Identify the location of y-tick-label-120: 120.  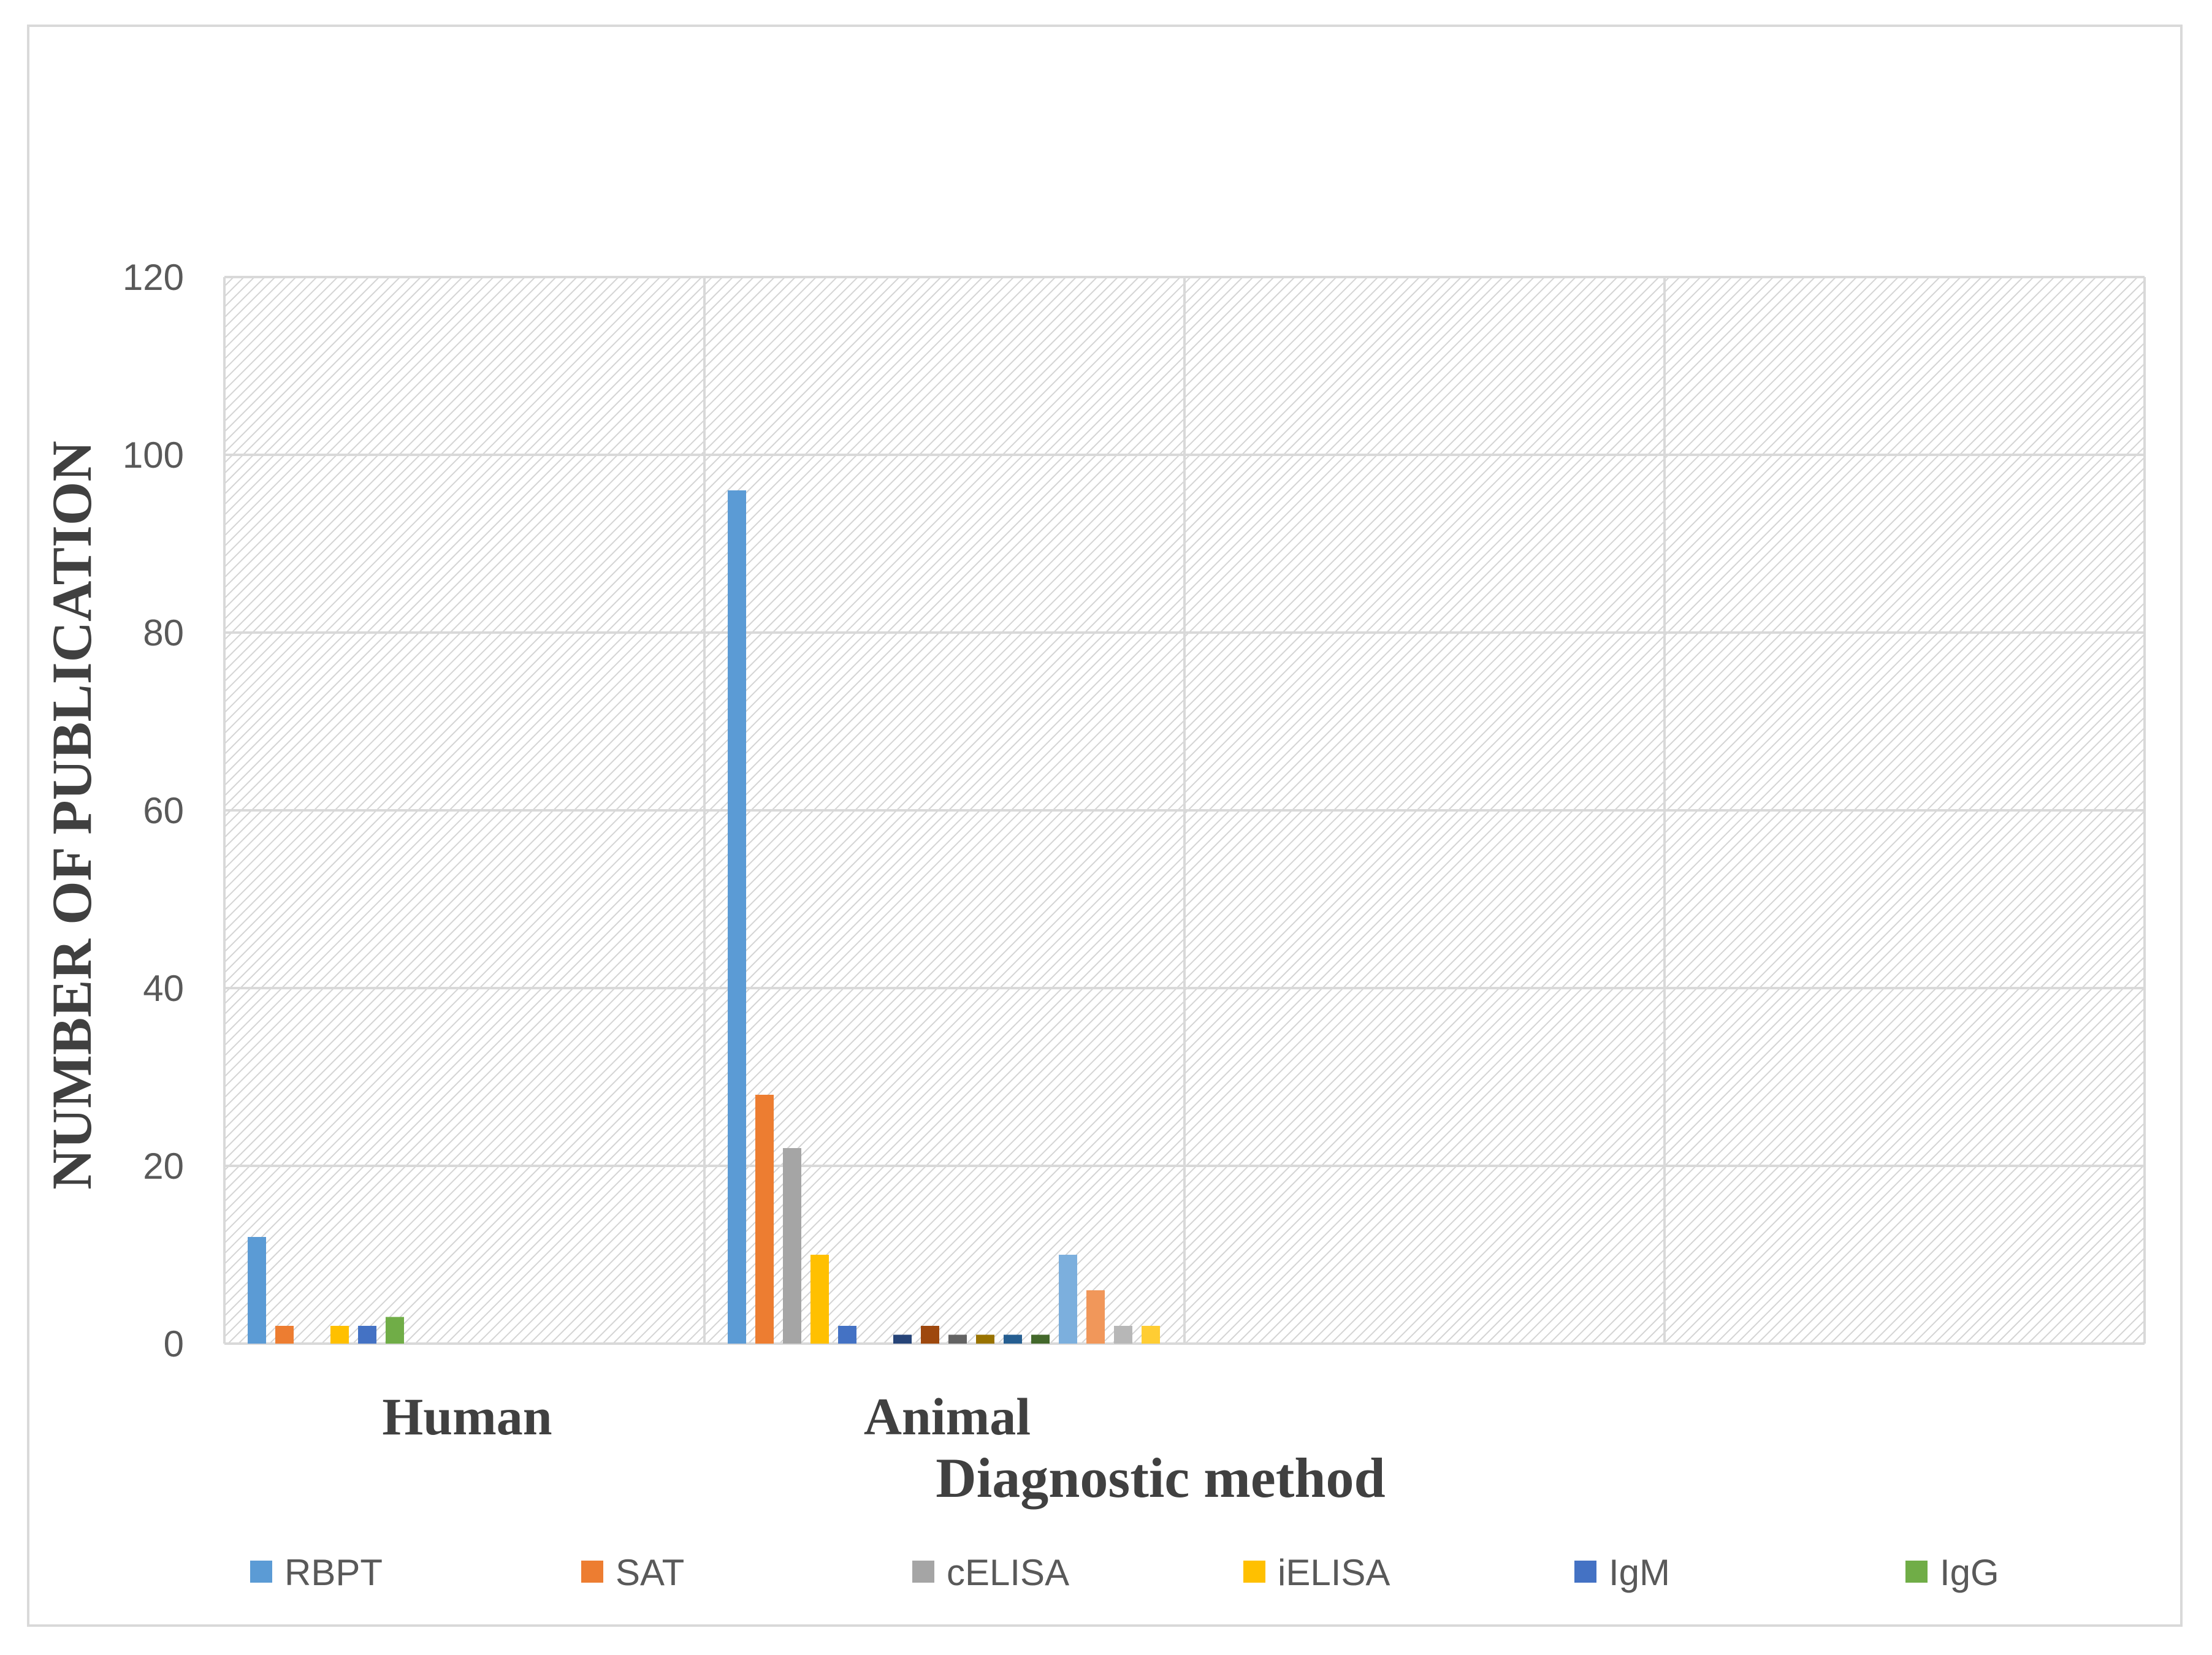
(153, 277).